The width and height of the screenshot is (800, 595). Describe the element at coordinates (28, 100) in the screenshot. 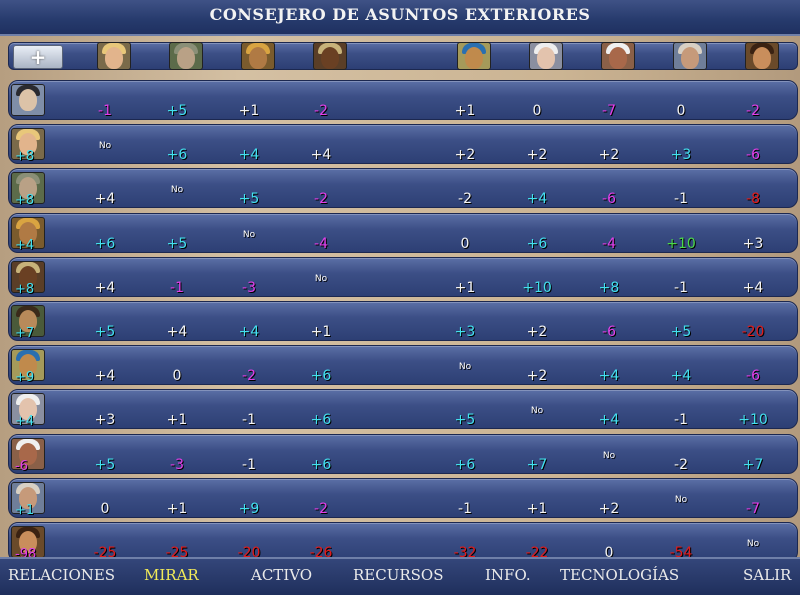

I see `leader-portrait-napoleon` at that location.